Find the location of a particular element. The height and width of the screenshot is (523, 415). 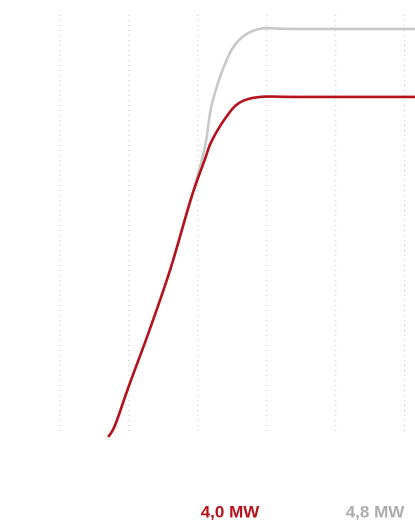

legend-label: 4,8 MW is located at coordinates (376, 511).